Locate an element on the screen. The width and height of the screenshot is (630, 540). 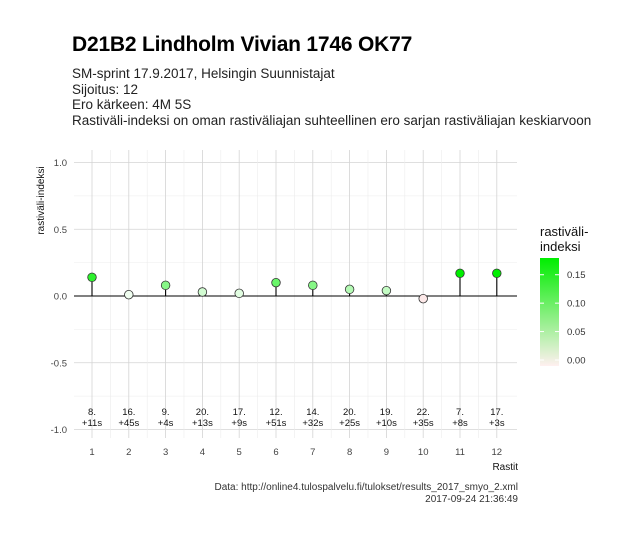
legend-title-line: indeksi is located at coordinates (560, 246).